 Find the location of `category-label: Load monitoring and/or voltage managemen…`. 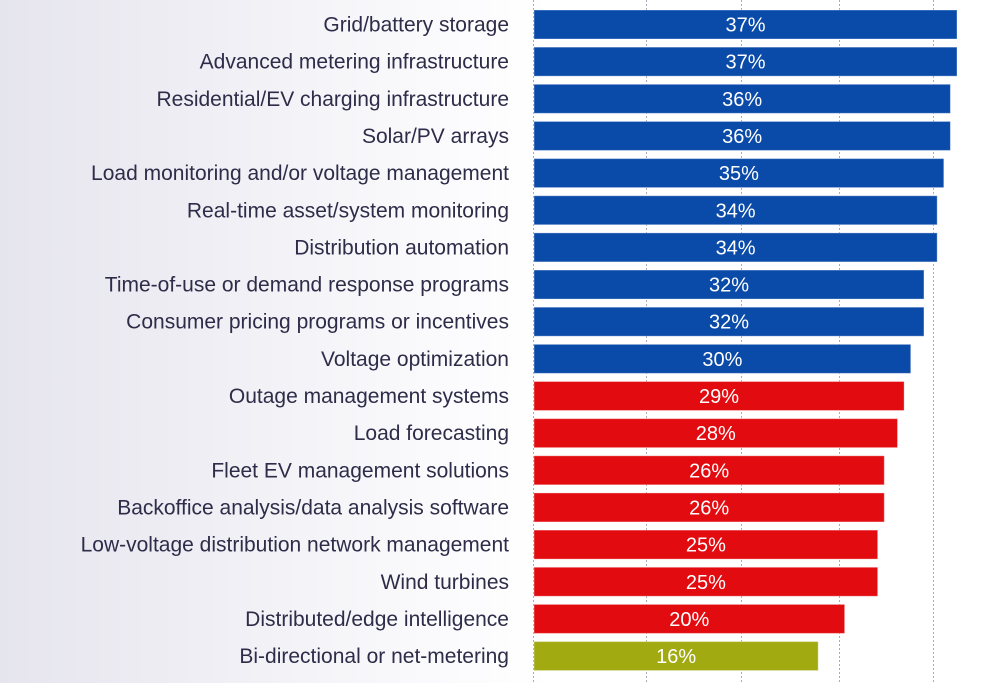

category-label: Load monitoring and/or voltage managemen… is located at coordinates (300, 173).